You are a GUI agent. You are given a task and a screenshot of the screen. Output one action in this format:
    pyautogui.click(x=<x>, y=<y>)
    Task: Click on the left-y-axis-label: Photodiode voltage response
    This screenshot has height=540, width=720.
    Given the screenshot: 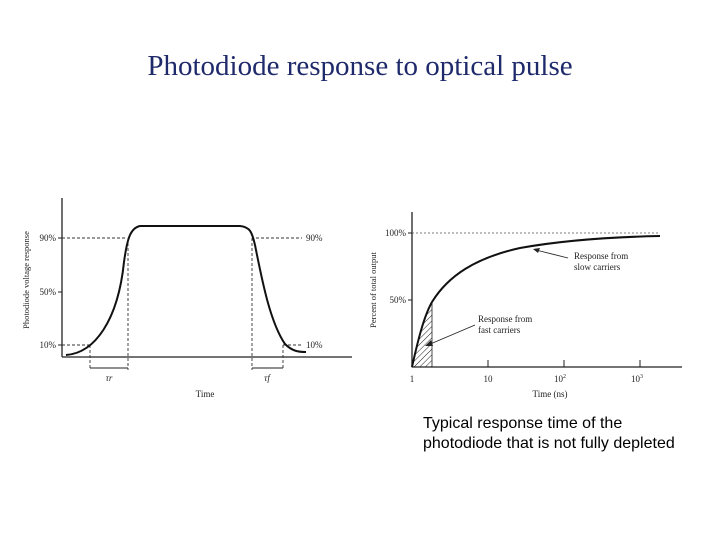 What is the action you would take?
    pyautogui.click(x=26, y=280)
    